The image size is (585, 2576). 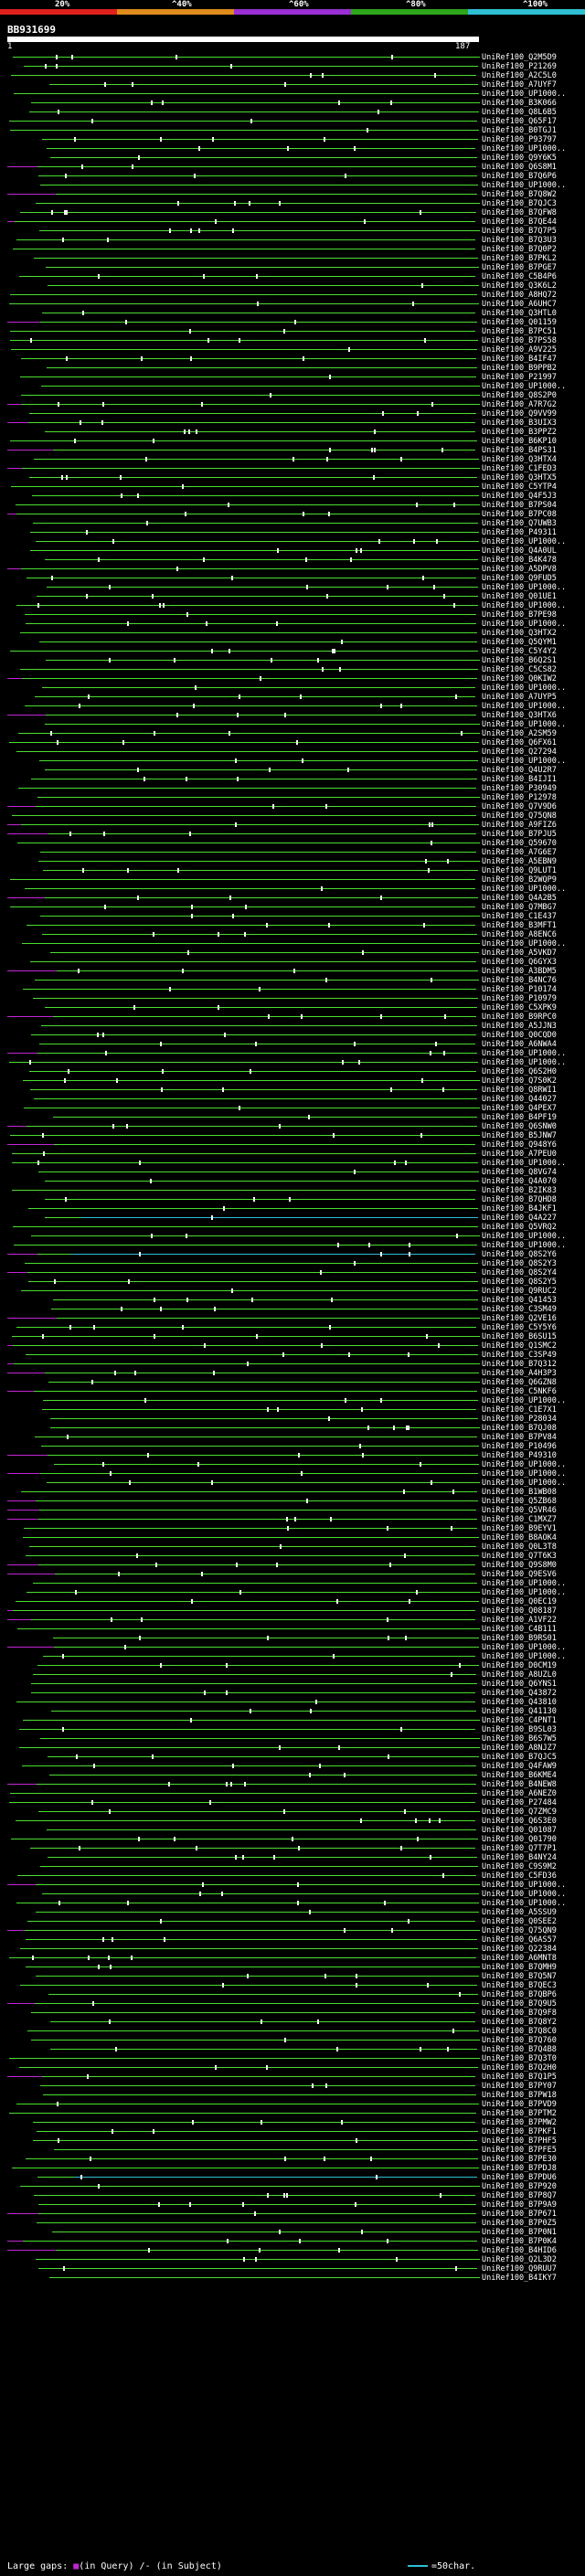 What do you see at coordinates (293, 1154) in the screenshot?
I see `hit-row: UniRef100_A7PEU0` at bounding box center [293, 1154].